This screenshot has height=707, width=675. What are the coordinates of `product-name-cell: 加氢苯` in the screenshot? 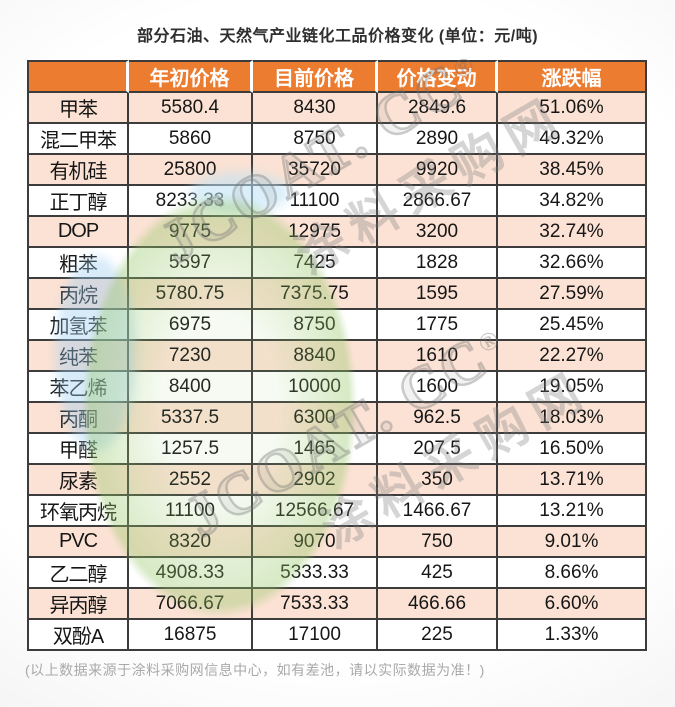 It's located at (78, 325).